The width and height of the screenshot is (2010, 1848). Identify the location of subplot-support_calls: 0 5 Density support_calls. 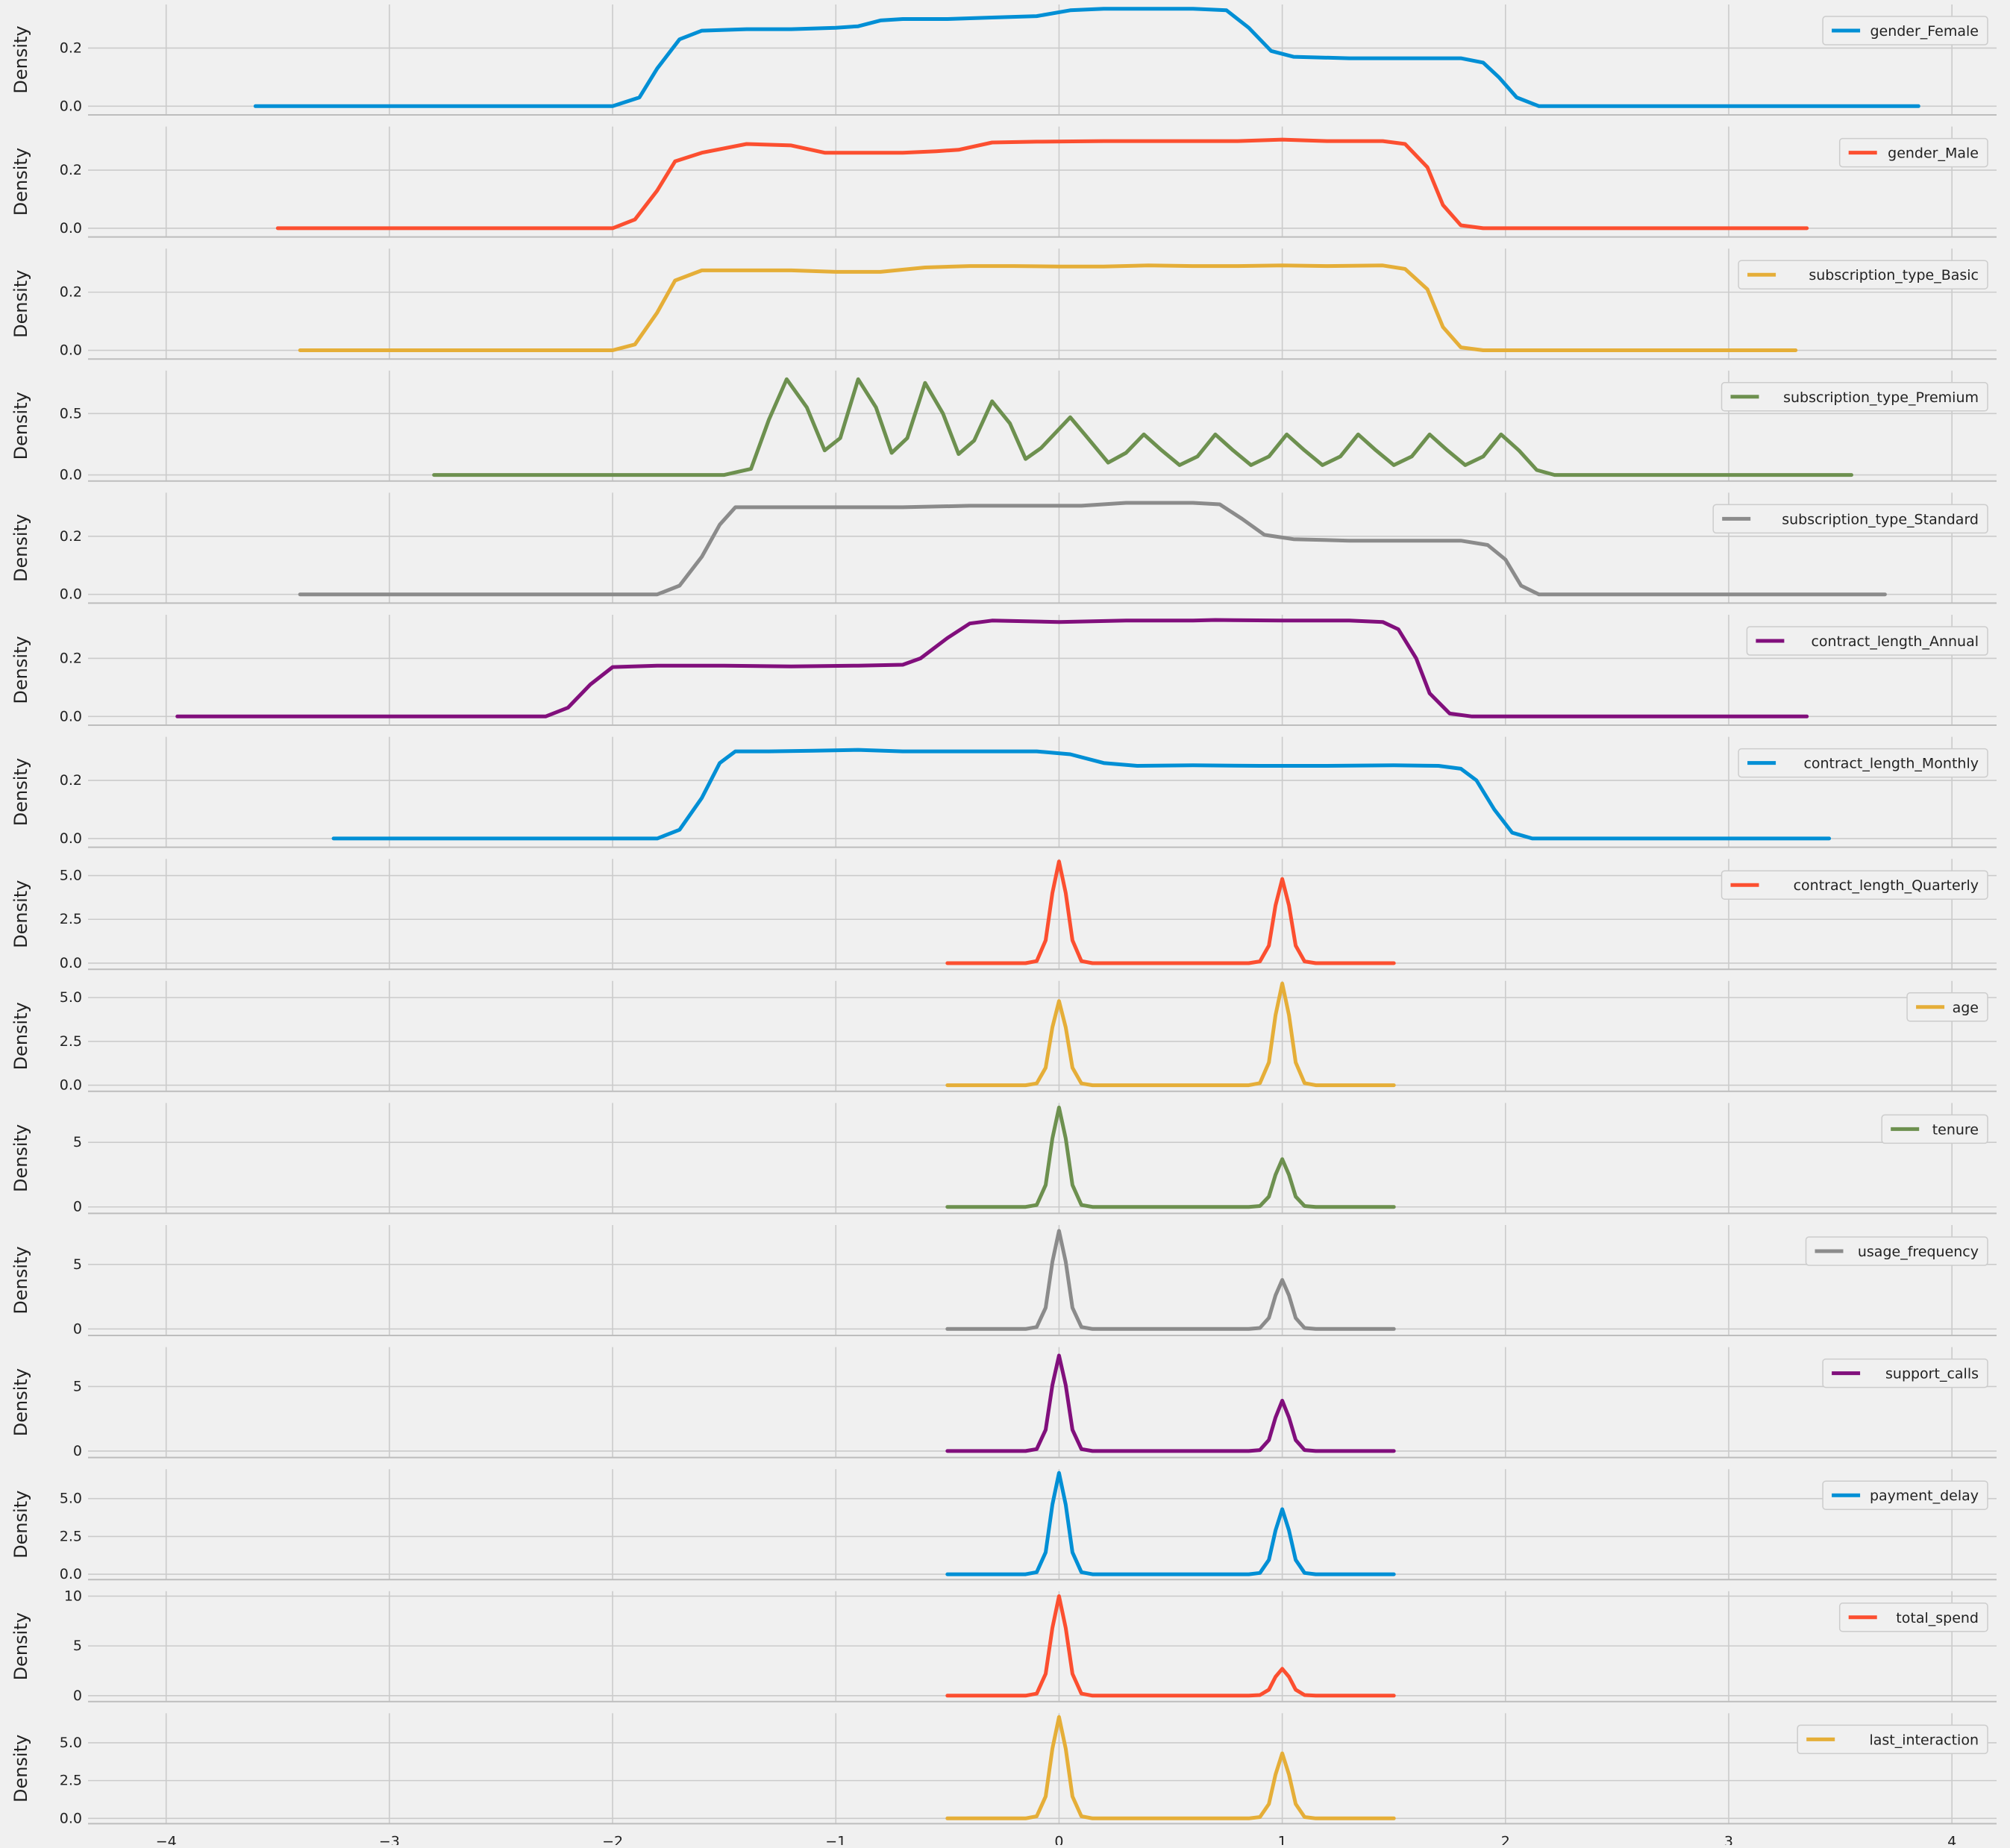
(1003, 1403).